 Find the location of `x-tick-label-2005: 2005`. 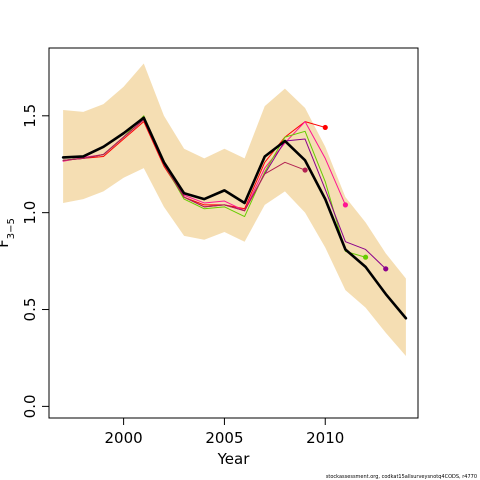

x-tick-label-2005: 2005 is located at coordinates (224, 438).